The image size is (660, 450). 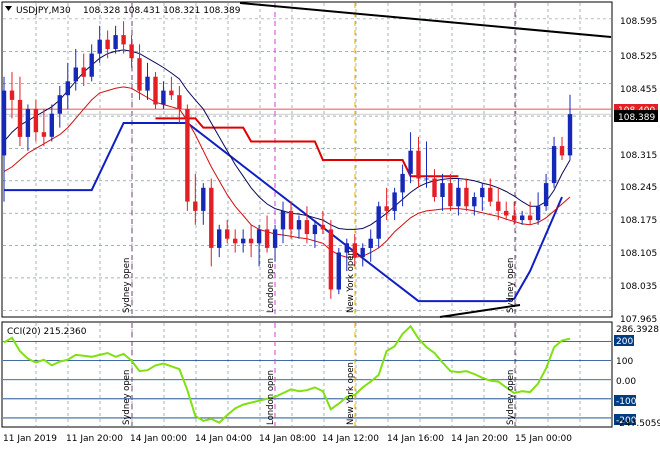 I want to click on current-price-label-bg, so click(x=636, y=116).